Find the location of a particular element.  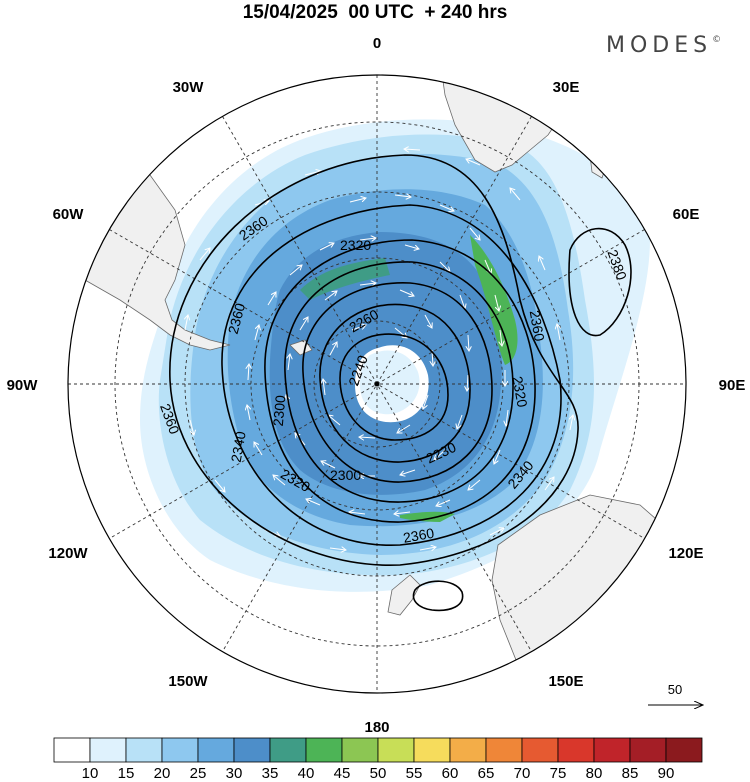

land-new-zealand is located at coordinates (404, 595).